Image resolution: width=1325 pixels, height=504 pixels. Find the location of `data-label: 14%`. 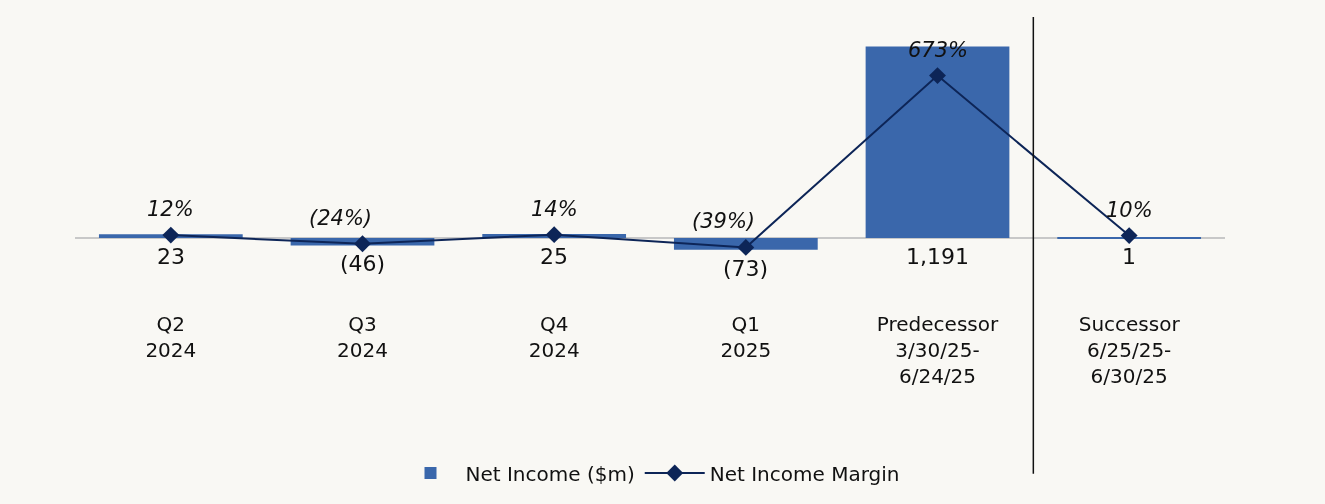

data-label: 14% is located at coordinates (554, 209).